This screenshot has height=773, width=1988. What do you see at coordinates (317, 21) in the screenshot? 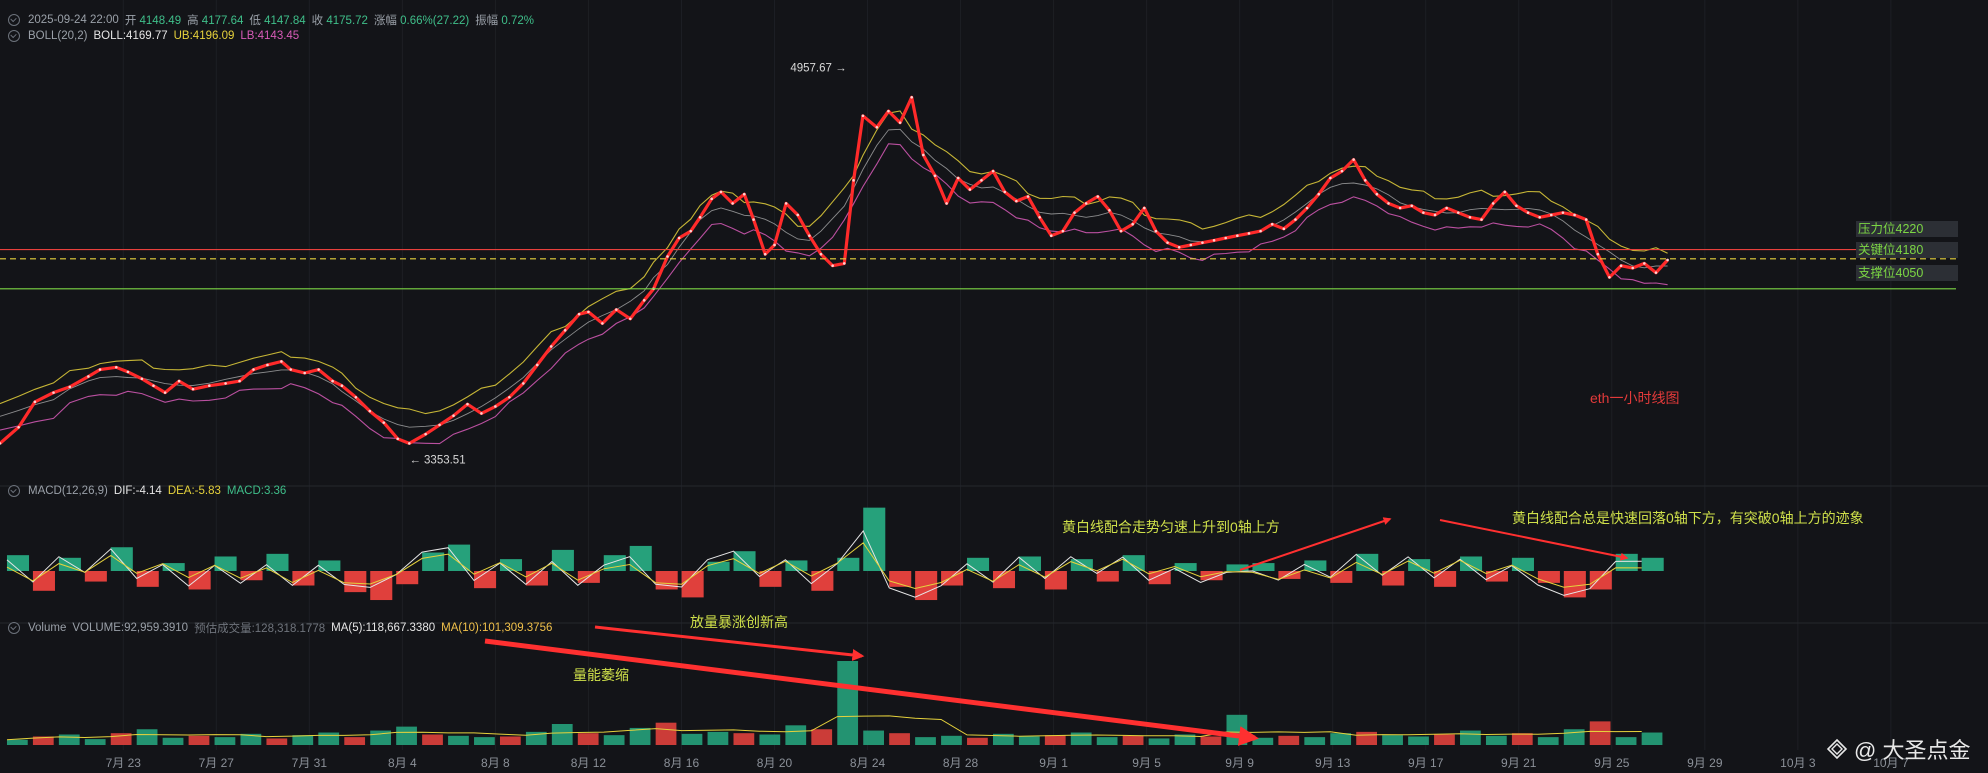
I see `close-label: 收` at bounding box center [317, 21].